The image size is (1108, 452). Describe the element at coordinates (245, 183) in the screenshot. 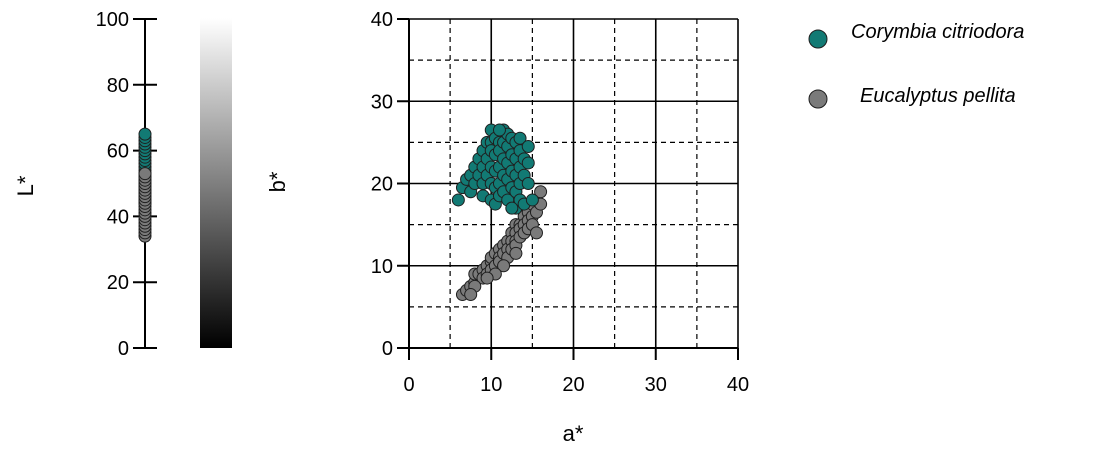

I see `b-colorbar: b*` at that location.